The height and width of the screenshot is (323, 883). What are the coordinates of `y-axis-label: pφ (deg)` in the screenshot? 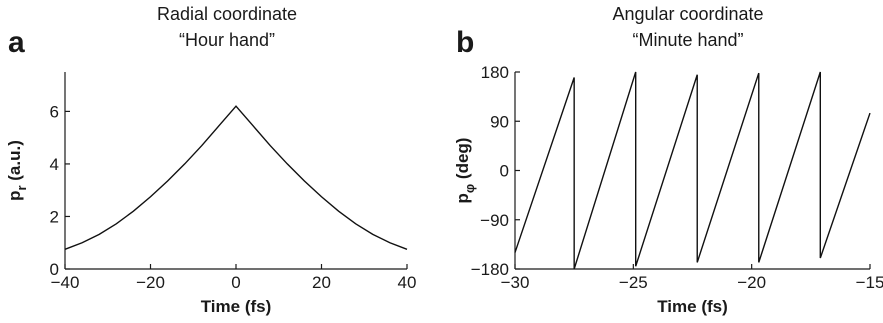 It's located at (465, 171).